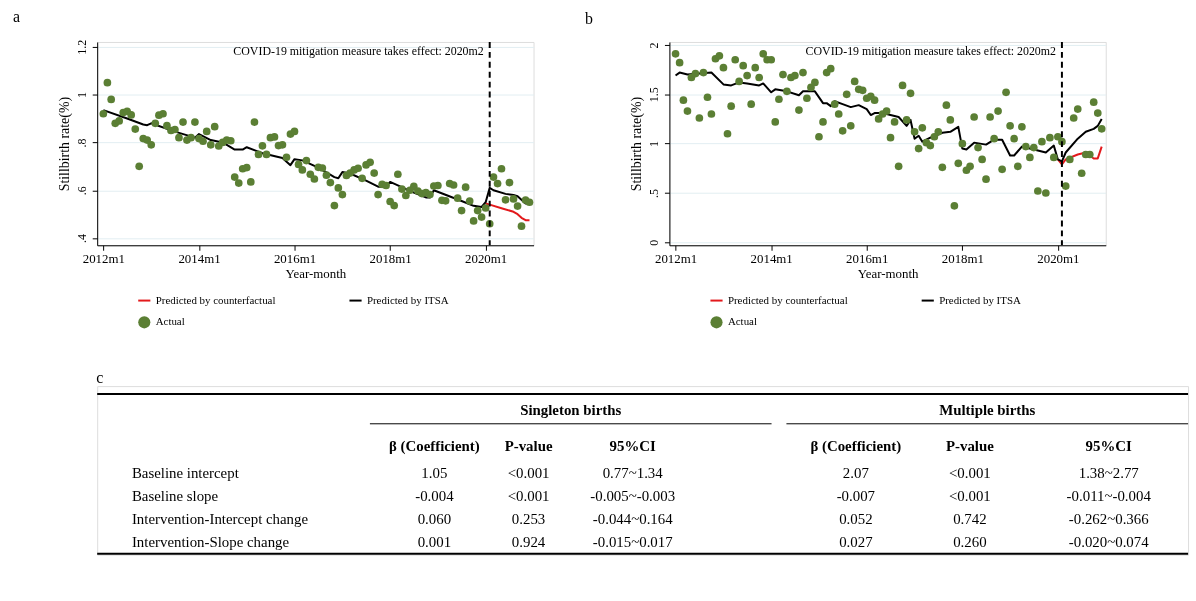 The height and width of the screenshot is (601, 1196). Describe the element at coordinates (81, 239) in the screenshot. I see `y-tick-label: .4` at that location.